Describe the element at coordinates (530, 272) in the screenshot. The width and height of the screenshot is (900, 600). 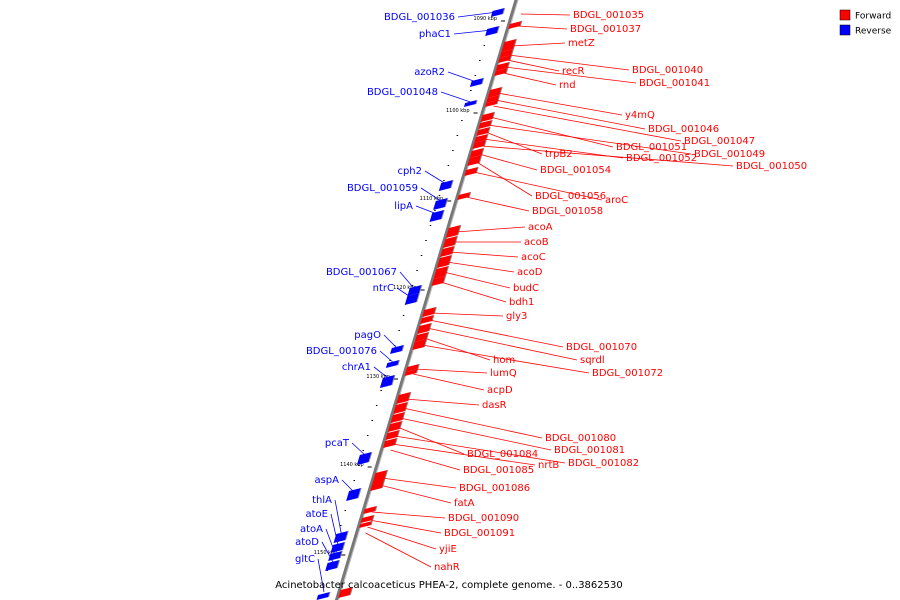
I see `gene-label: acoD` at that location.